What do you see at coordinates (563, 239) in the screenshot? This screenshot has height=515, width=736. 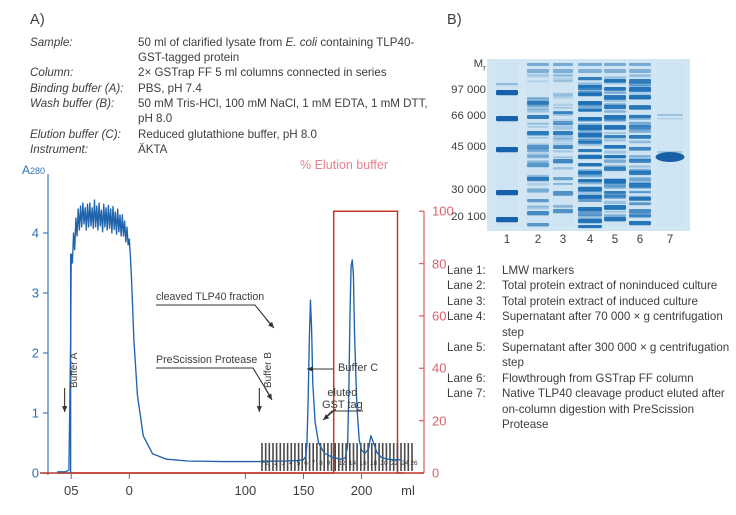 I see `gel-lane-number: 3` at bounding box center [563, 239].